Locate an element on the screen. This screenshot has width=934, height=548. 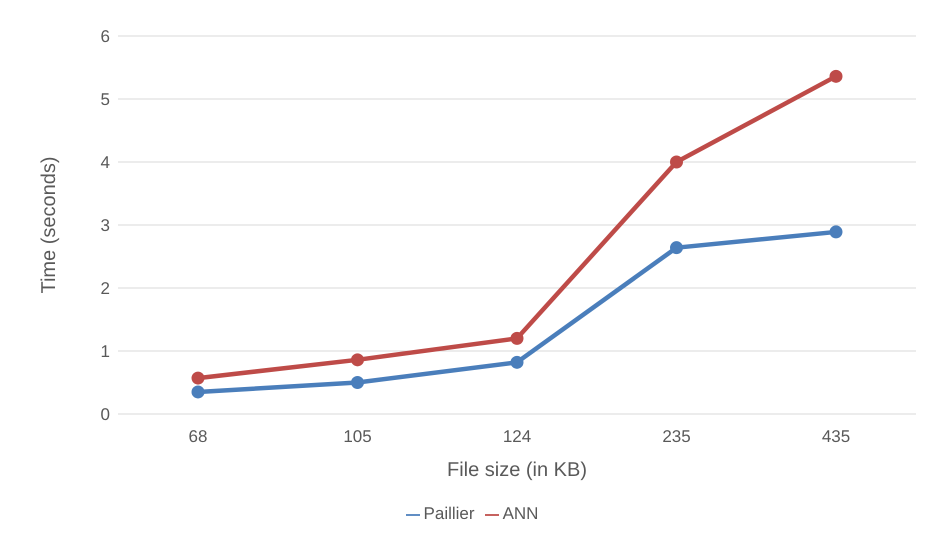
y-tick-label: 0 is located at coordinates (105, 414).